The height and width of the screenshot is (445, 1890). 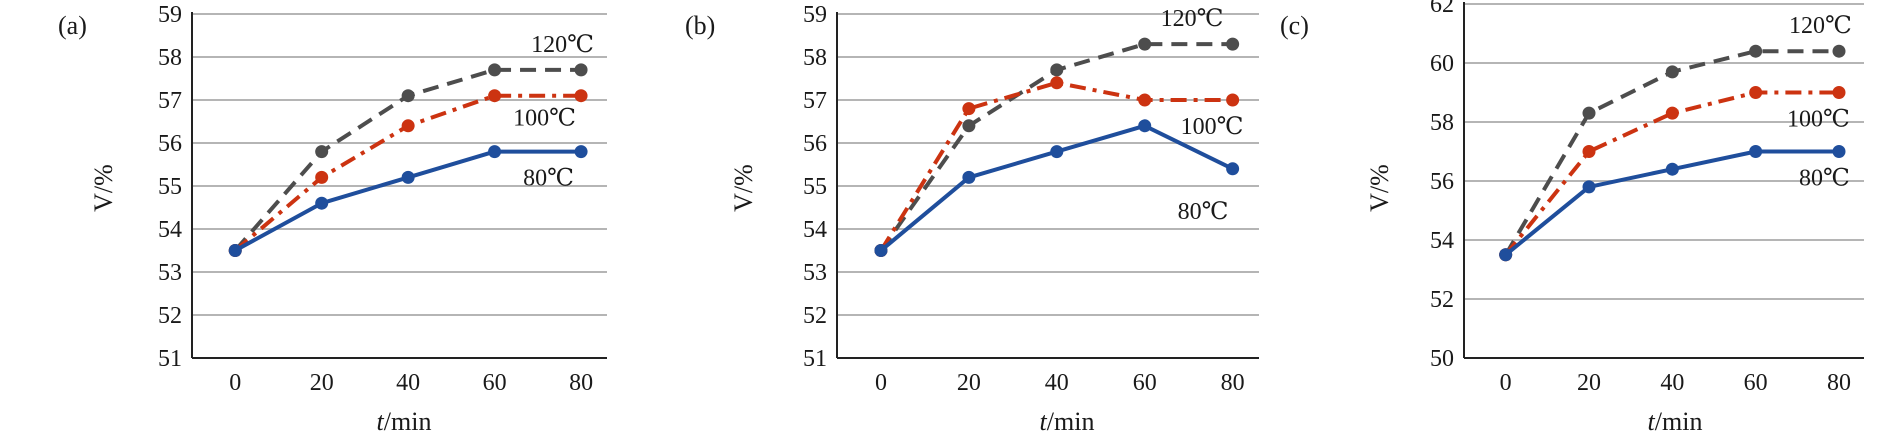 What do you see at coordinates (1442, 359) in the screenshot?
I see `y-tick-label: 50` at bounding box center [1442, 359].